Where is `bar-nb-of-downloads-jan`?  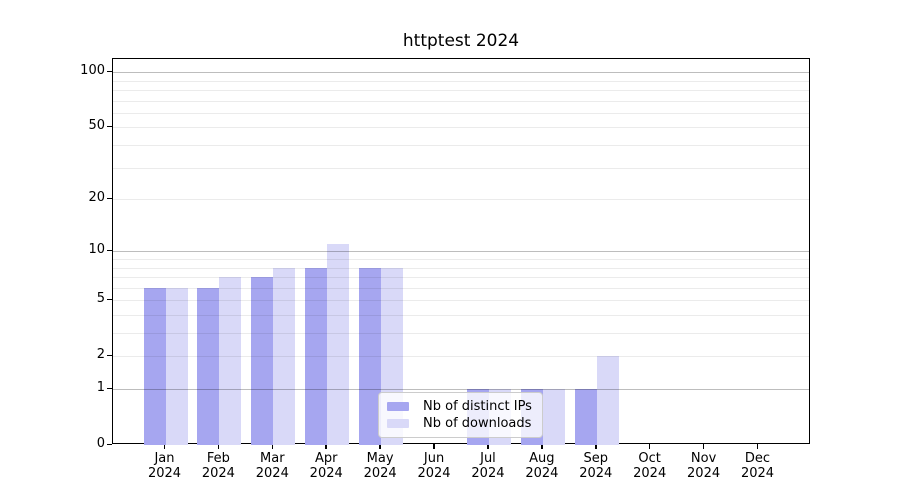
bar-nb-of-downloads-jan is located at coordinates (176, 366).